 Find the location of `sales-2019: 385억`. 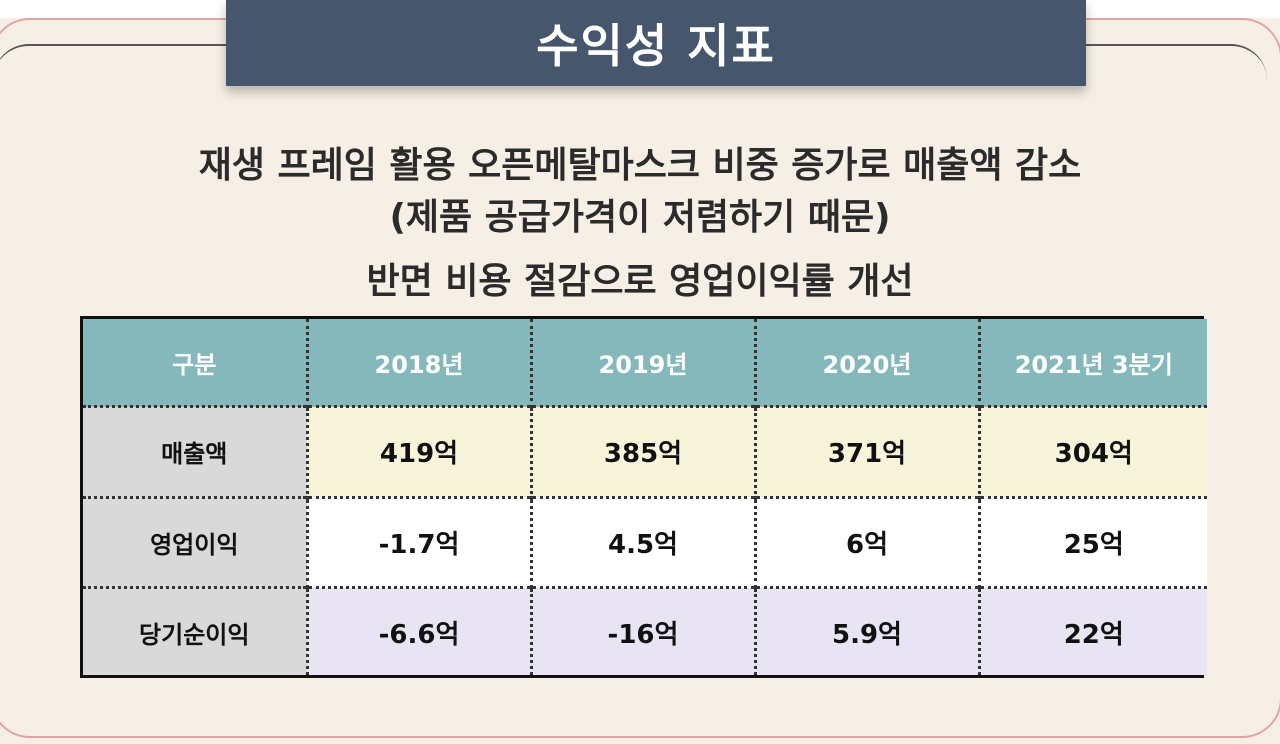

sales-2019: 385억 is located at coordinates (642, 451).